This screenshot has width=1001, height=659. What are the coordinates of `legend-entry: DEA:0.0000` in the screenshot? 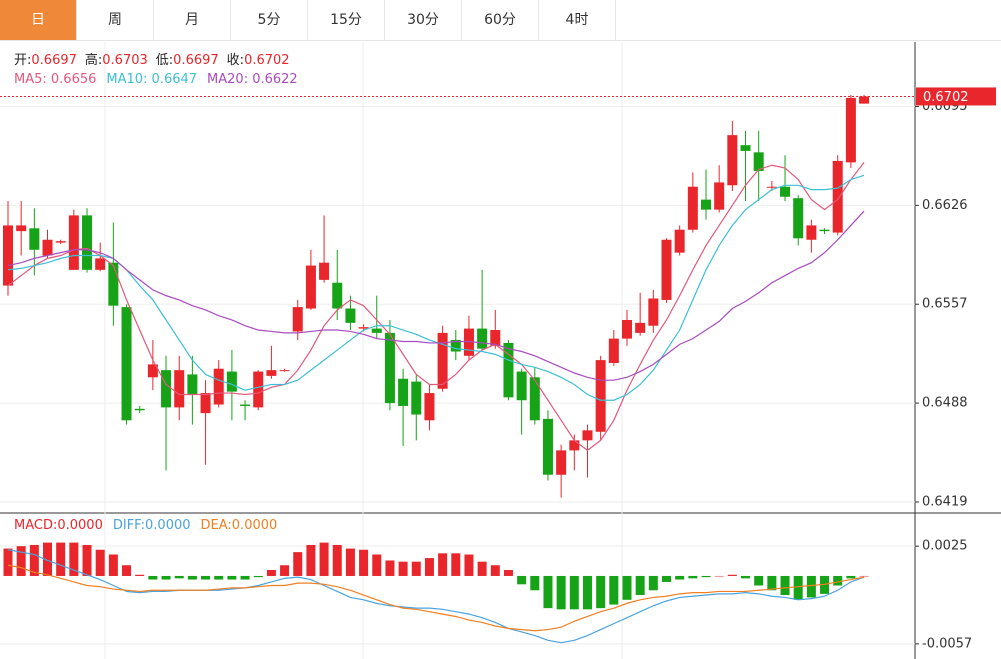 It's located at (239, 525).